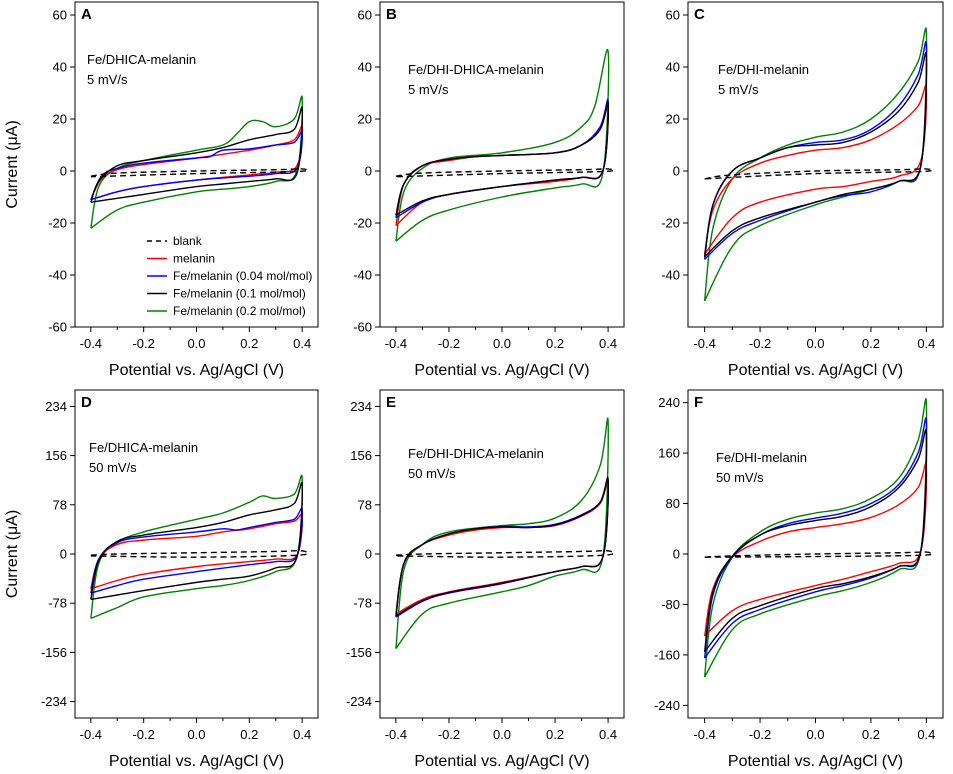 The height and width of the screenshot is (774, 953). Describe the element at coordinates (669, 402) in the screenshot. I see `y-tick-label: 240` at that location.